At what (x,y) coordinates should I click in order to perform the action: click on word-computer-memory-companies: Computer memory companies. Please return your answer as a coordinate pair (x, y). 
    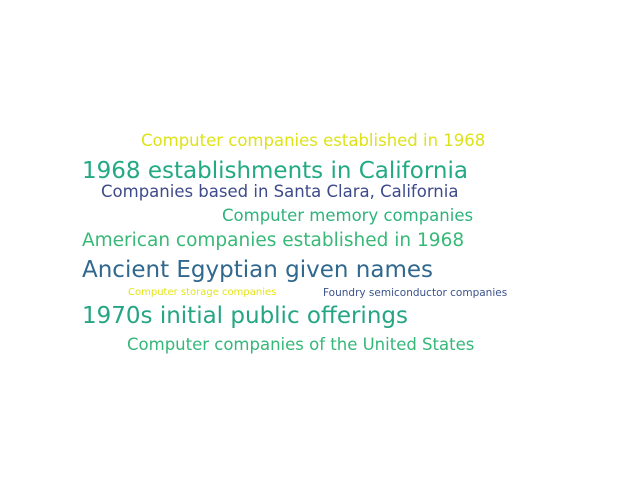
    Looking at the image, I should click on (348, 215).